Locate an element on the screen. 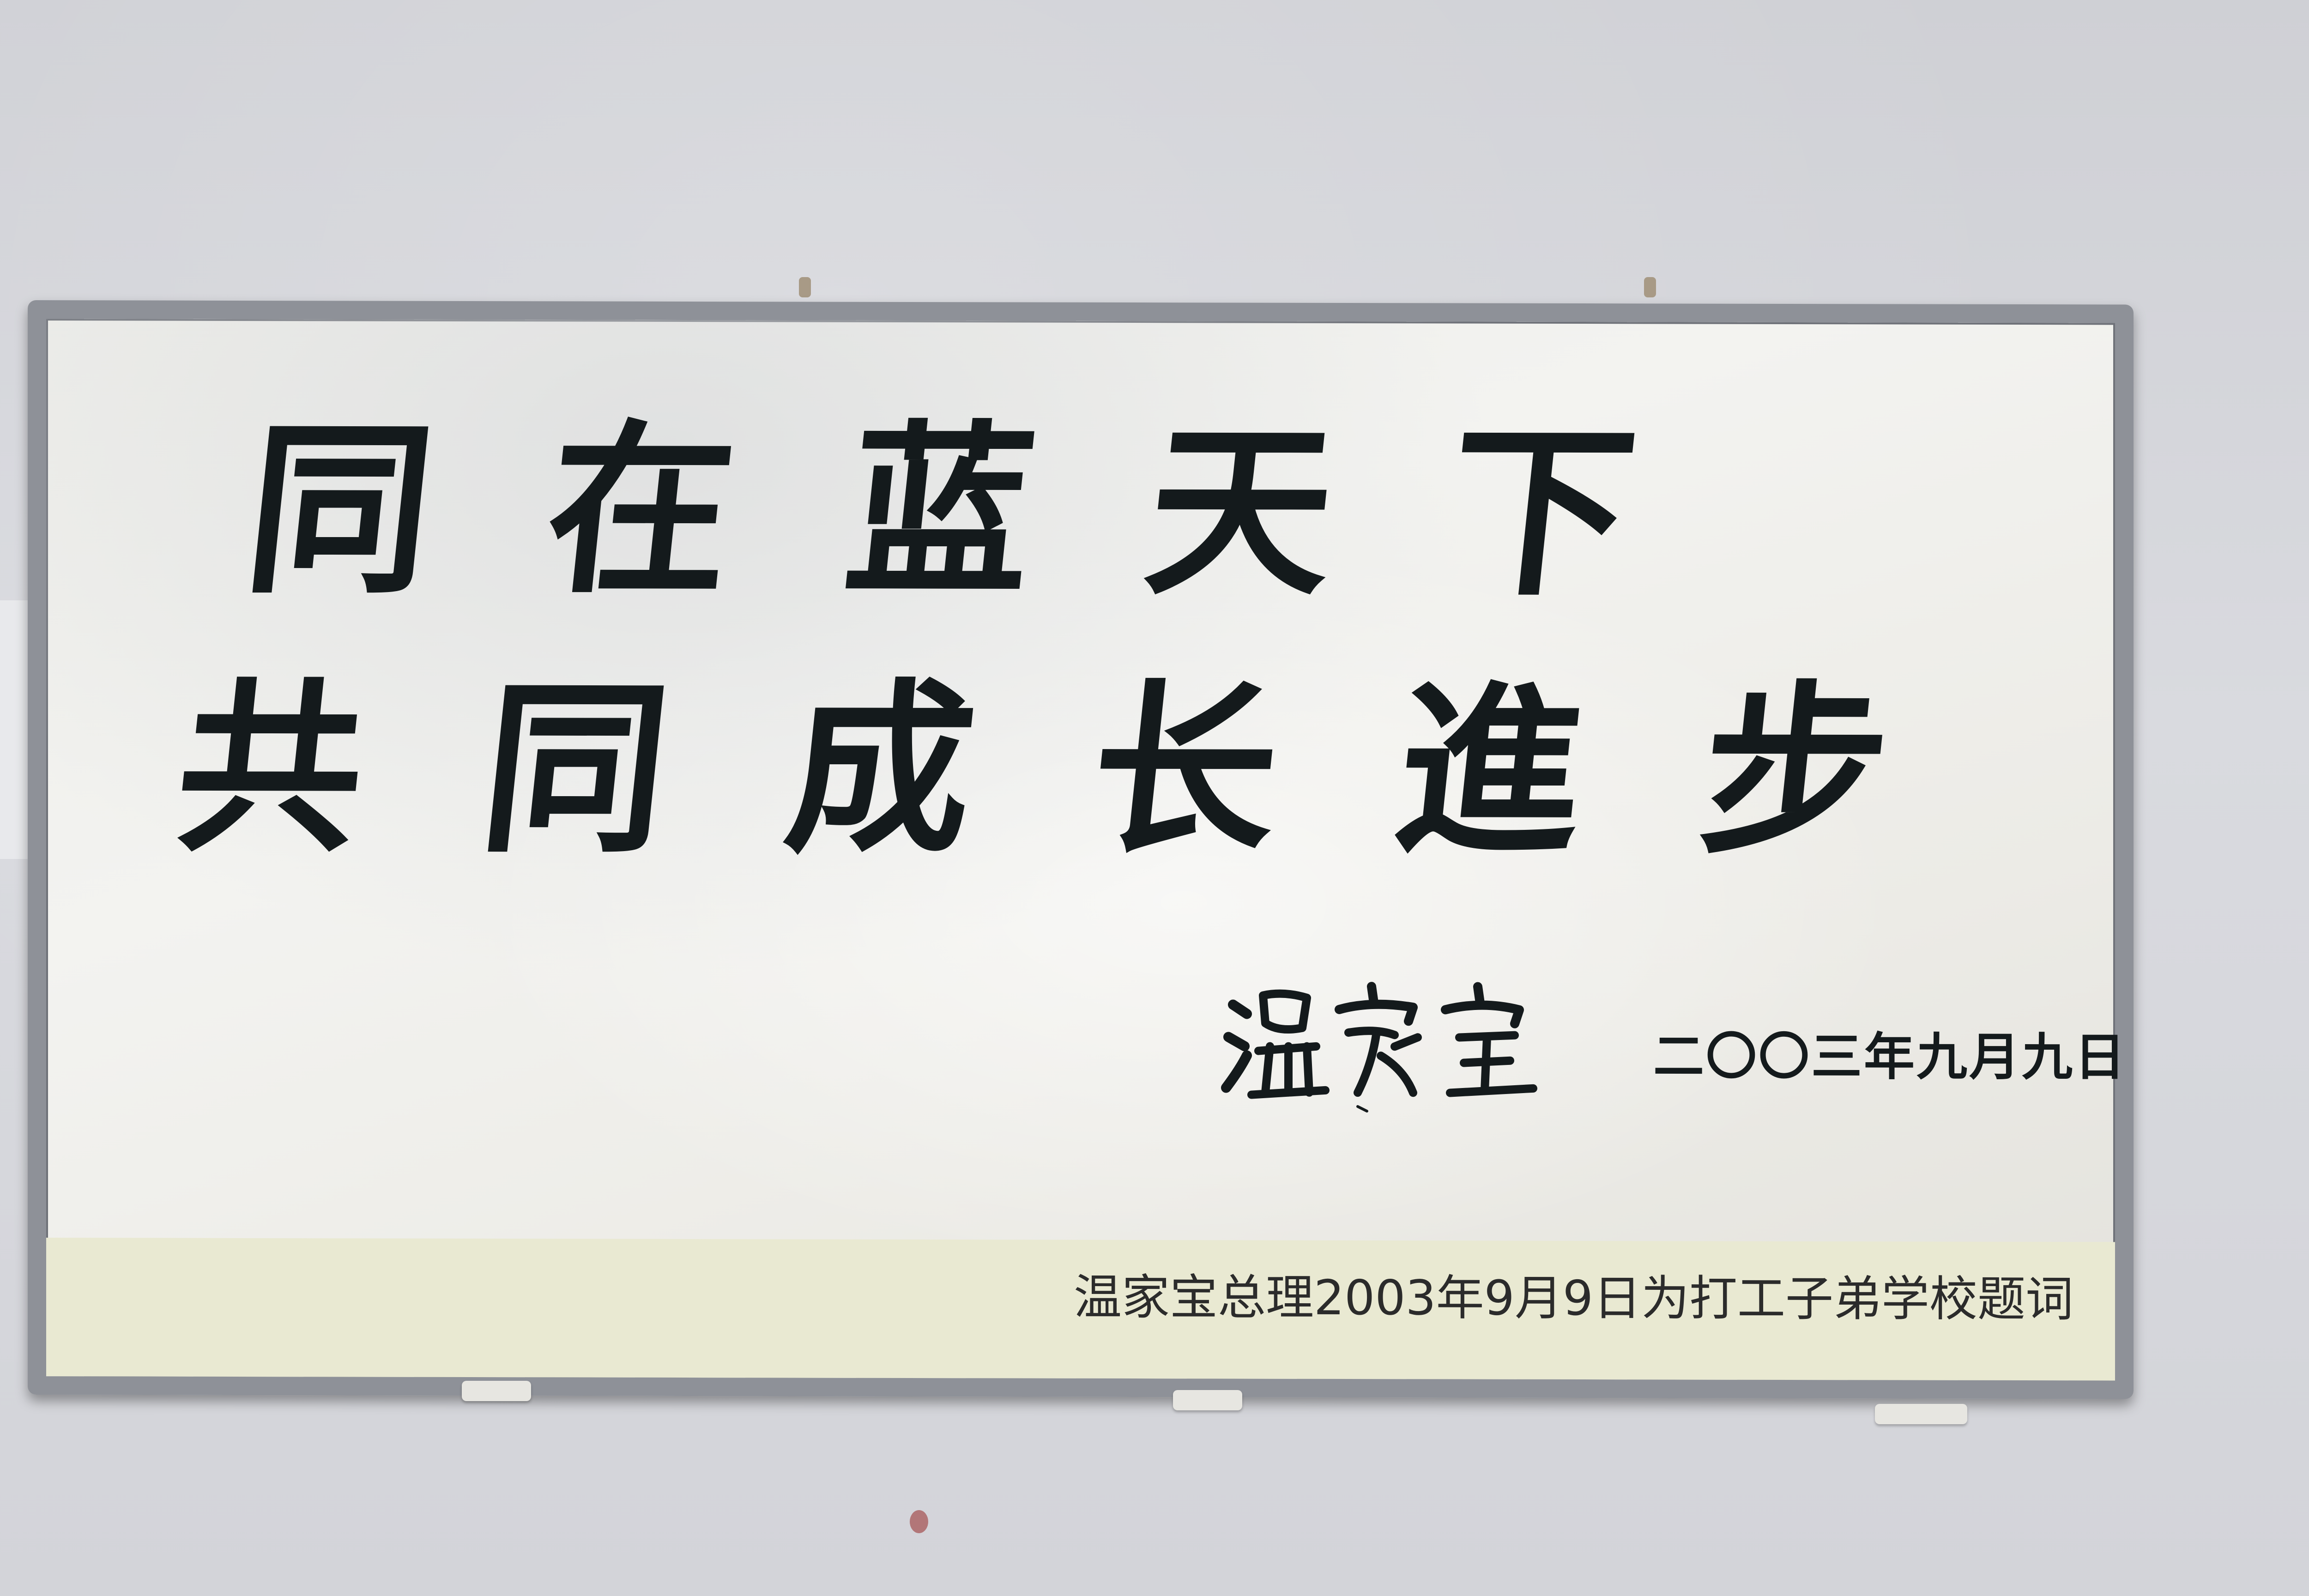 The width and height of the screenshot is (2309, 1596). signature is located at coordinates (1395, 1046).